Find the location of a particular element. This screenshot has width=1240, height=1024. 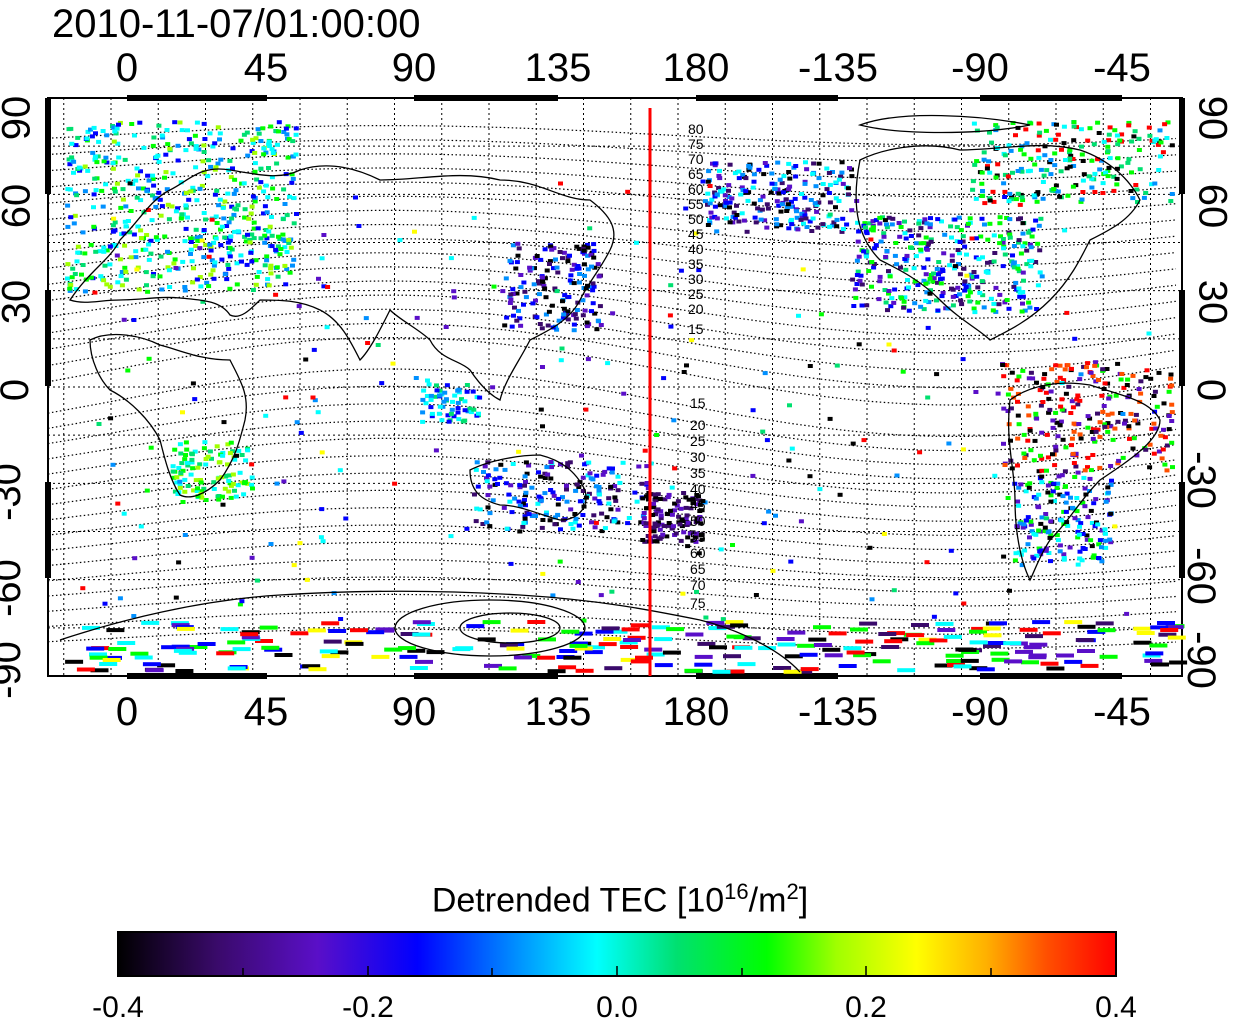

contour-label: 25 is located at coordinates (696, 294).